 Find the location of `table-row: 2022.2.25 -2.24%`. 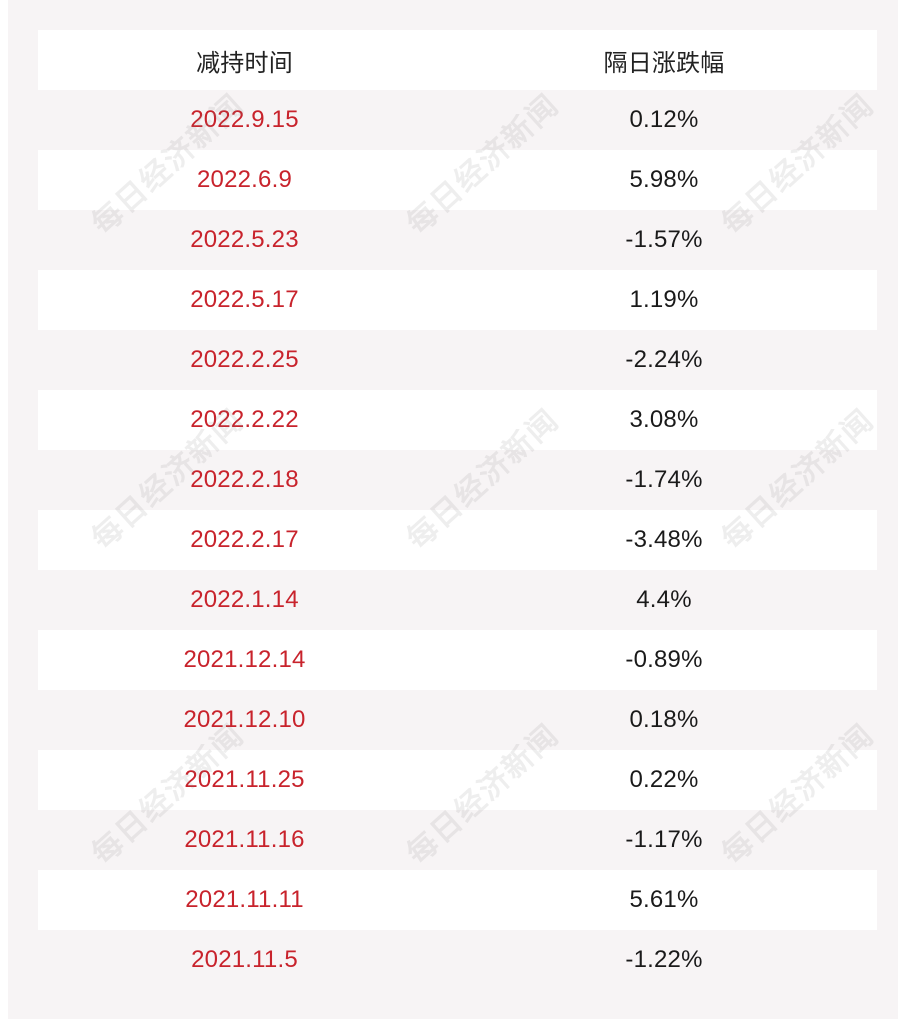

table-row: 2022.2.25 -2.24% is located at coordinates (457, 360).